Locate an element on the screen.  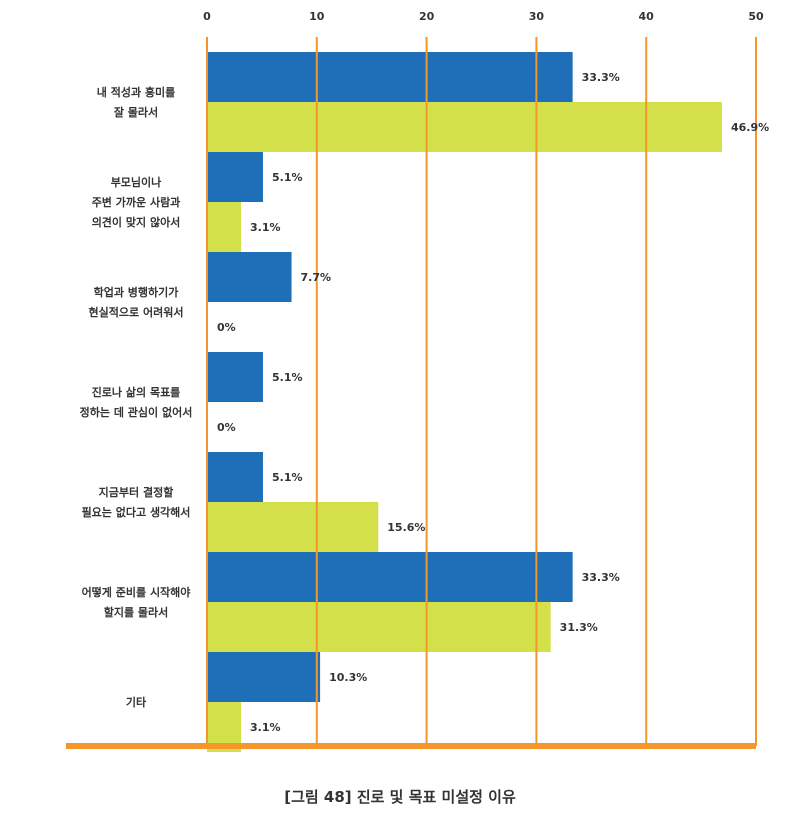
category-label: 진로나 삶의 목표를 정하는 데 관심이 없어서 is located at coordinates (136, 402).